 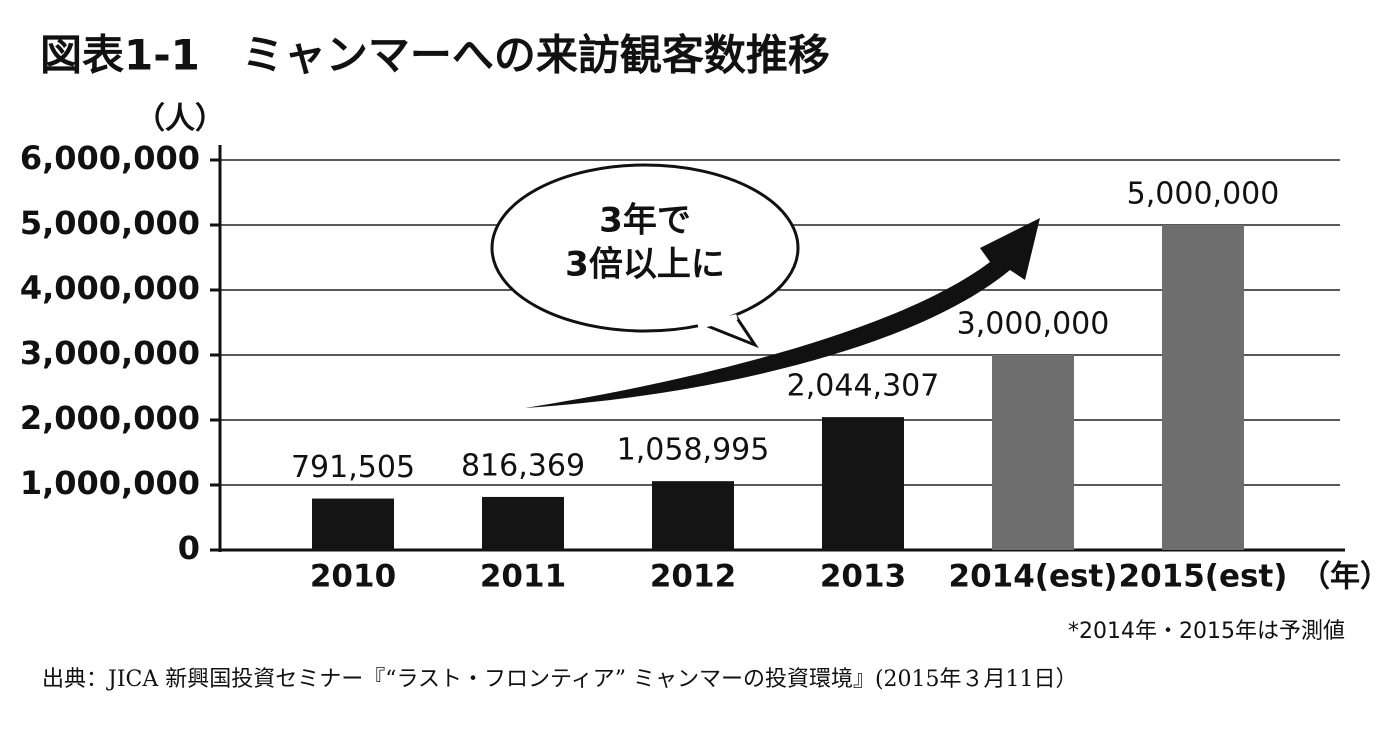 I want to click on annotation: 3年で, so click(x=645, y=221).